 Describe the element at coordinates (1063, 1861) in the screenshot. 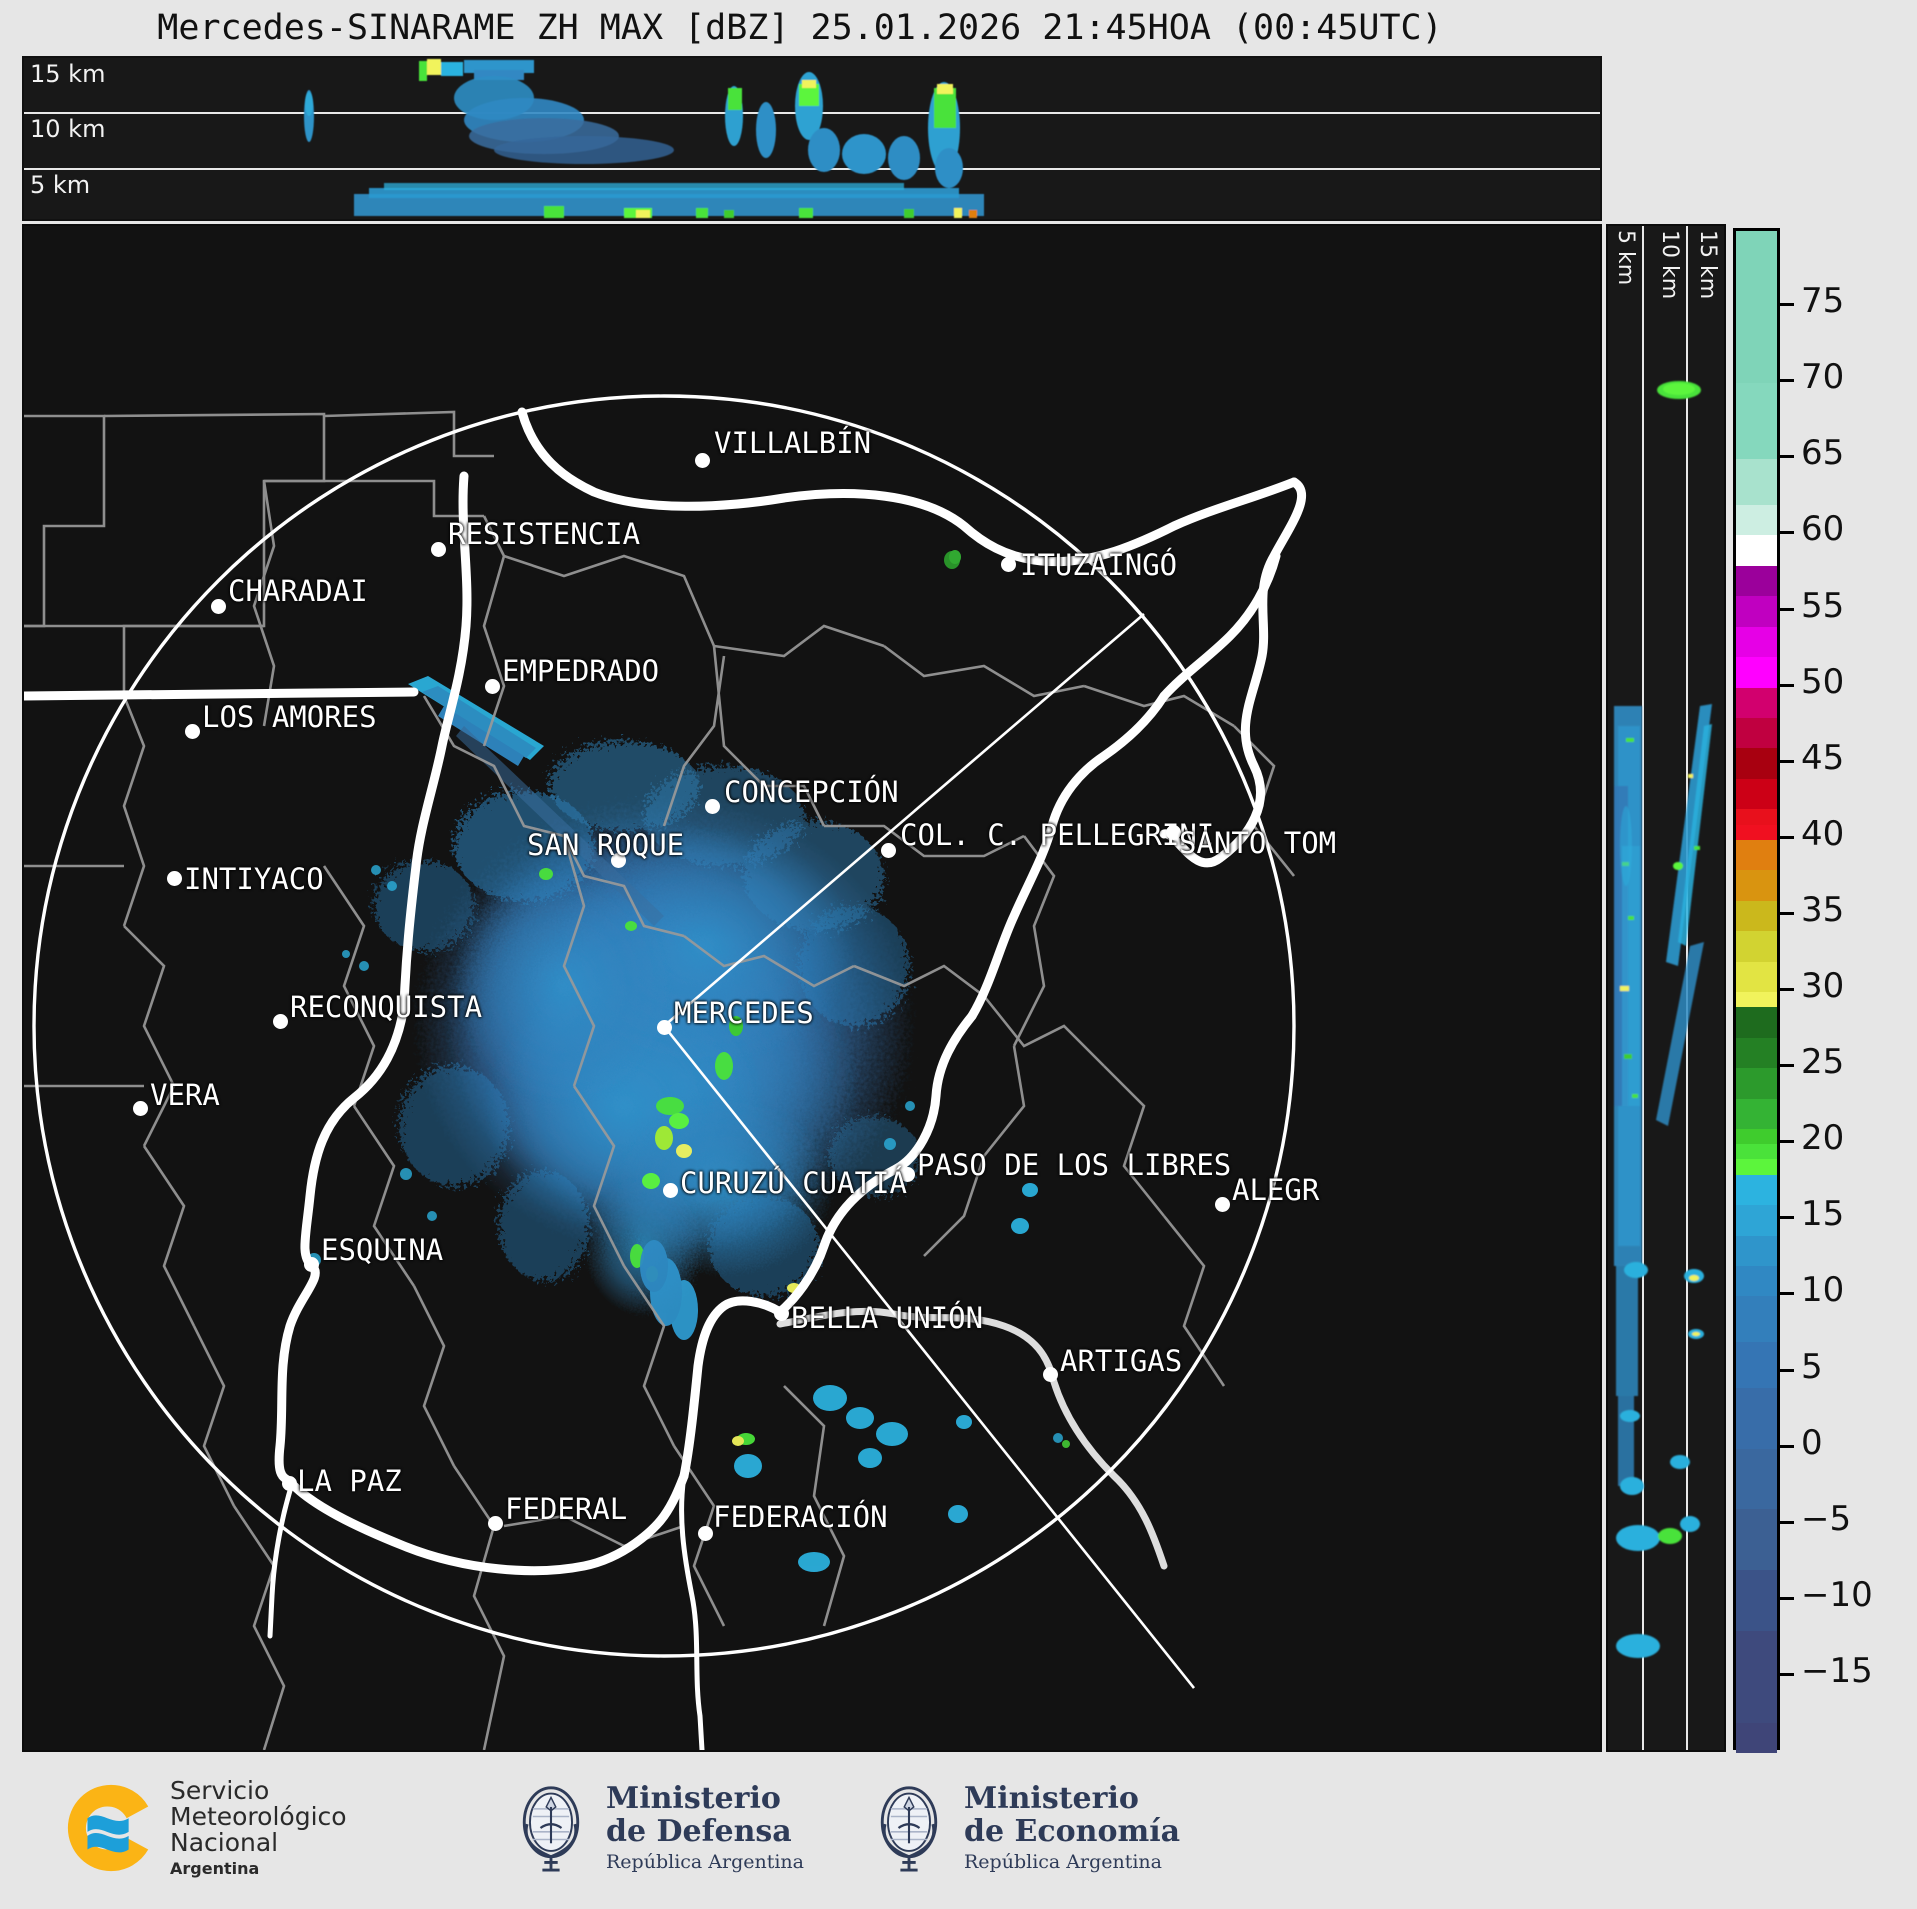

I see `economia-line-3: República Argentina` at that location.